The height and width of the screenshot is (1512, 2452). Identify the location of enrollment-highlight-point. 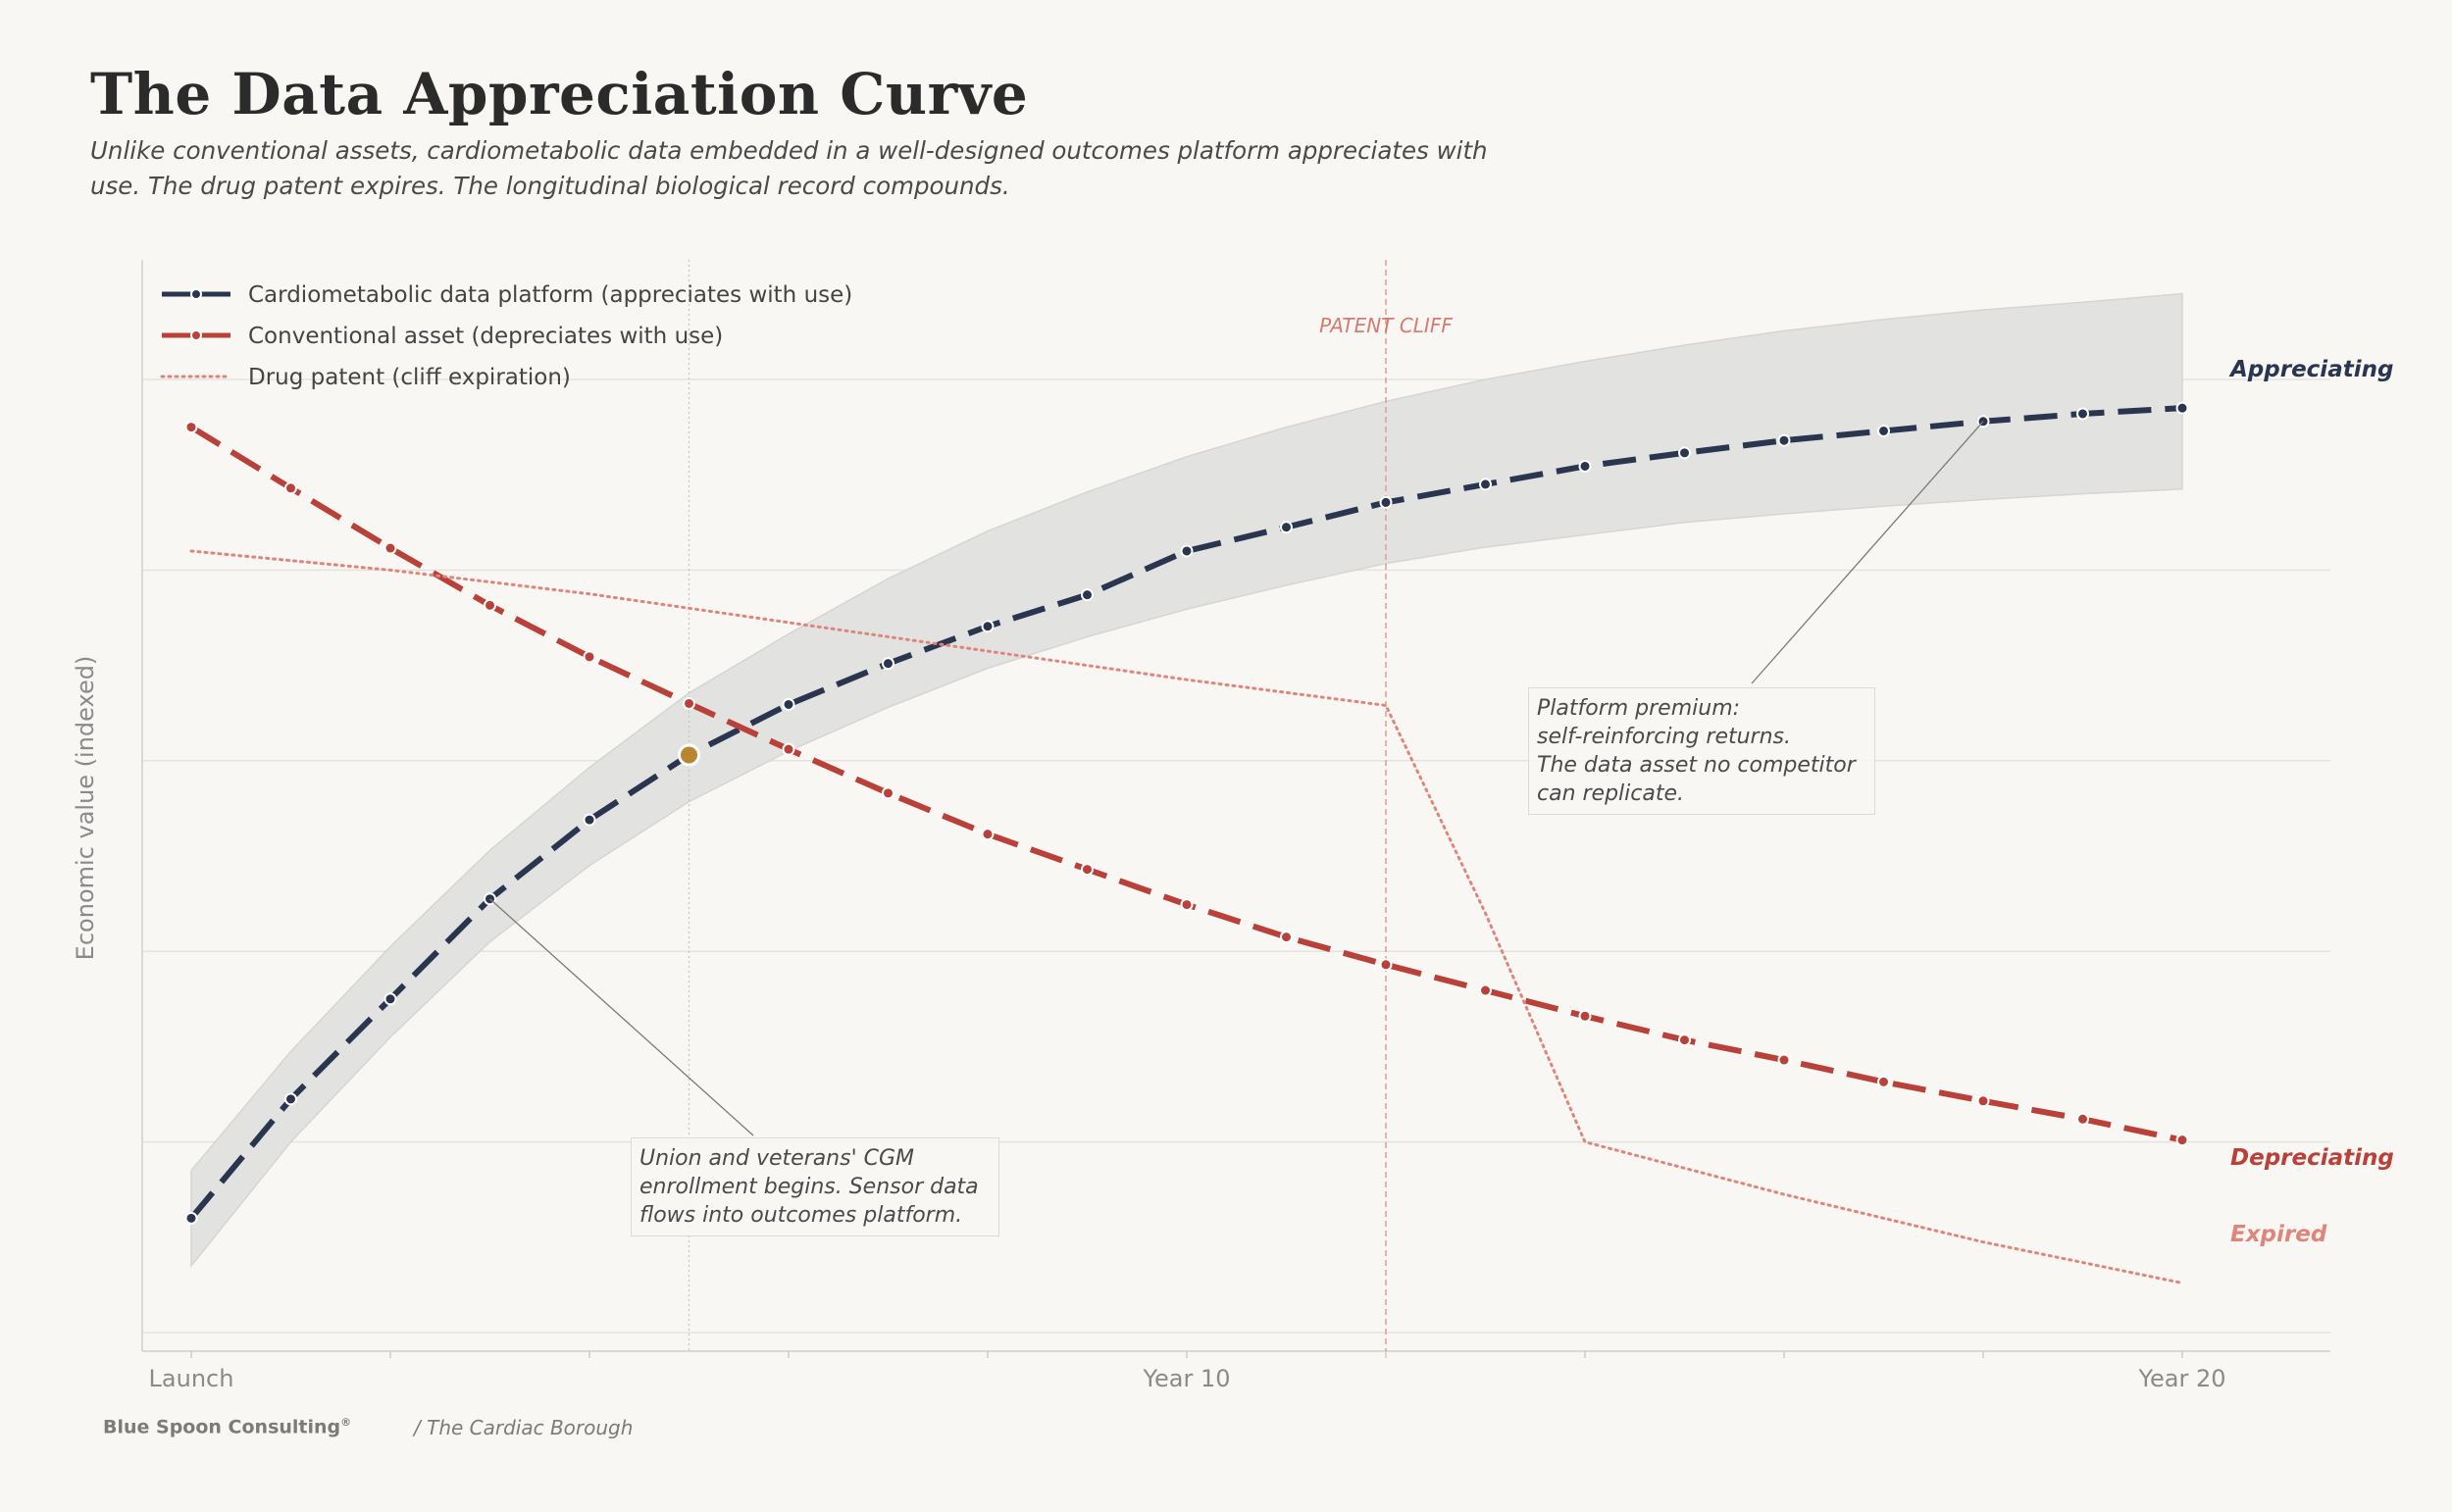
(689, 755).